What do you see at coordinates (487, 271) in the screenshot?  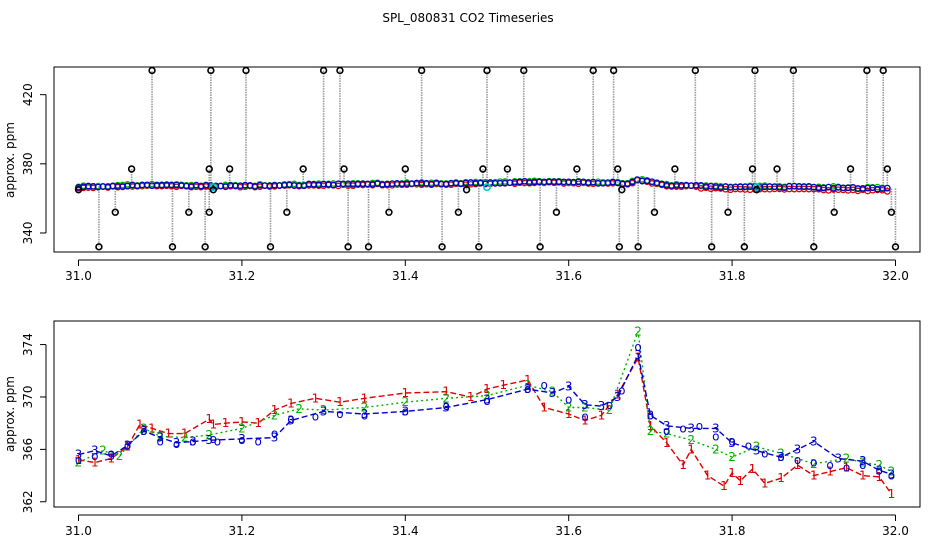 I see `top-x-axis: 31.0 31.2 31.4 31.6 31.8 32.0` at bounding box center [487, 271].